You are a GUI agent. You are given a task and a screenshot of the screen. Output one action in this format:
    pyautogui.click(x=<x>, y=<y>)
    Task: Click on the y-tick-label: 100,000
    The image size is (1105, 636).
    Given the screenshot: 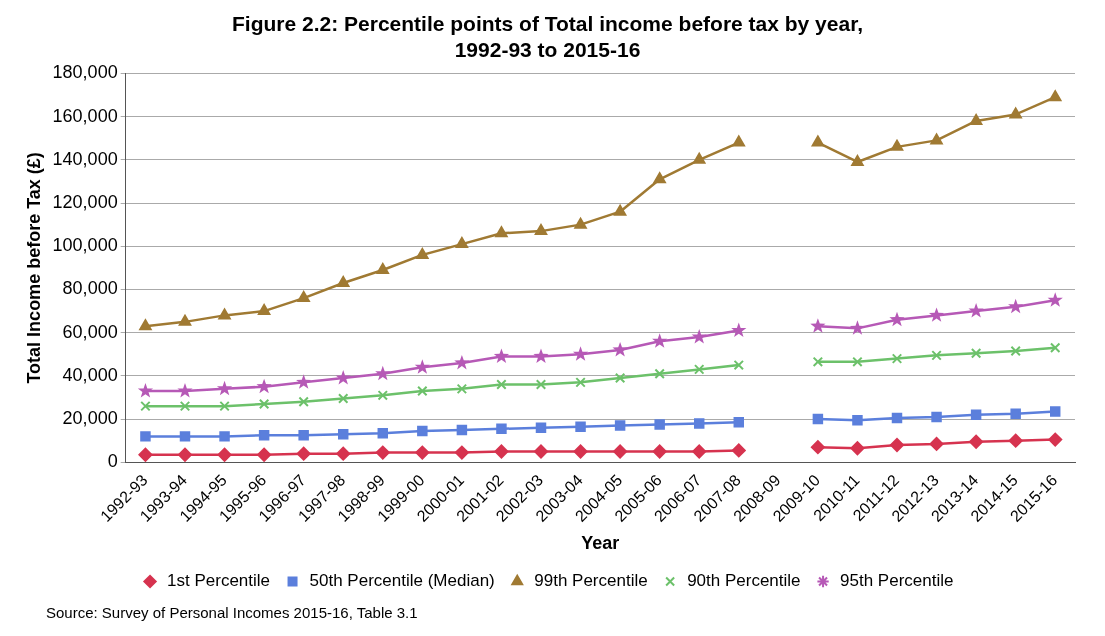 What is the action you would take?
    pyautogui.click(x=85, y=245)
    